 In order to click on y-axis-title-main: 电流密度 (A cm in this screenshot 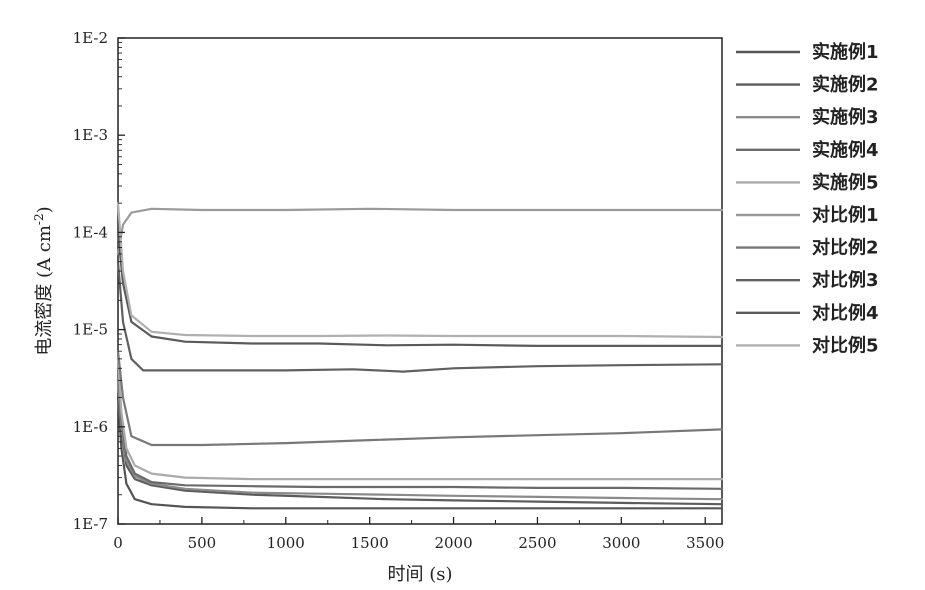, I will do `click(44, 290)`.